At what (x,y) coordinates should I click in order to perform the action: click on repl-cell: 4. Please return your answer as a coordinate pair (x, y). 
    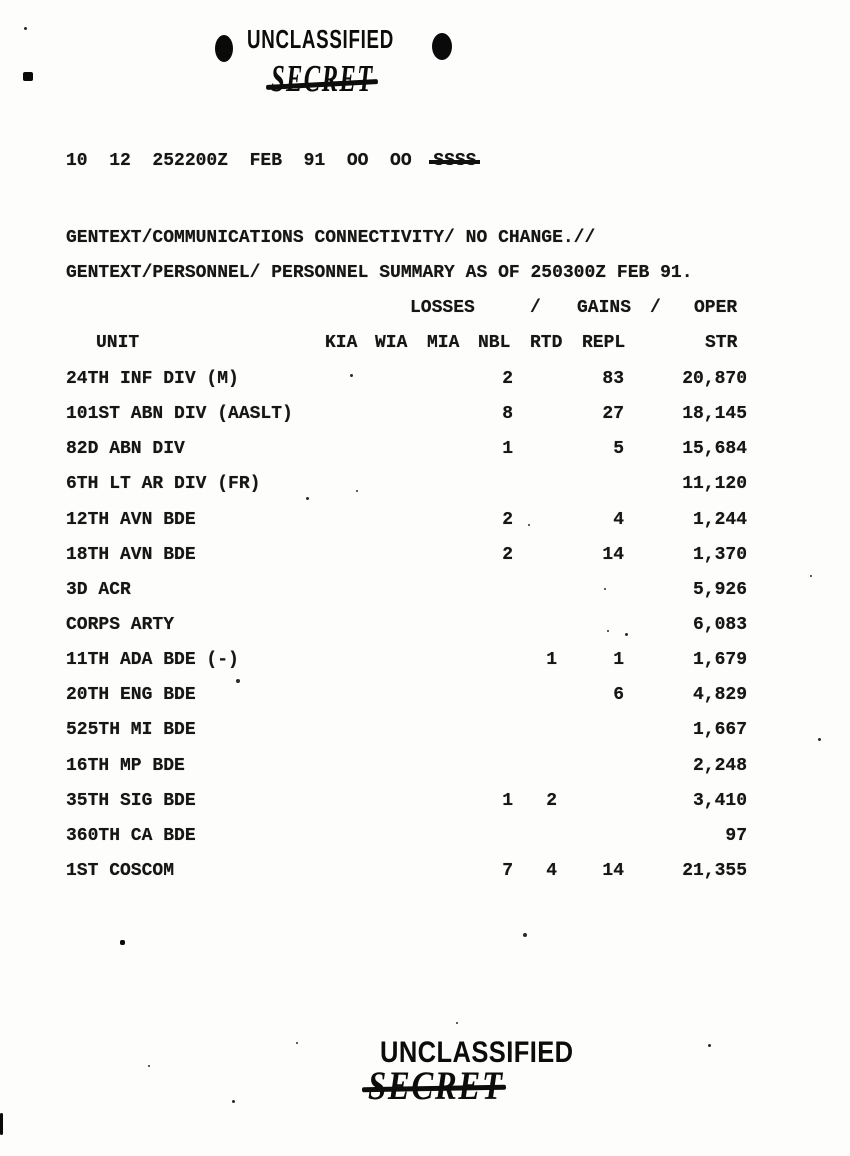
    Looking at the image, I should click on (618, 520).